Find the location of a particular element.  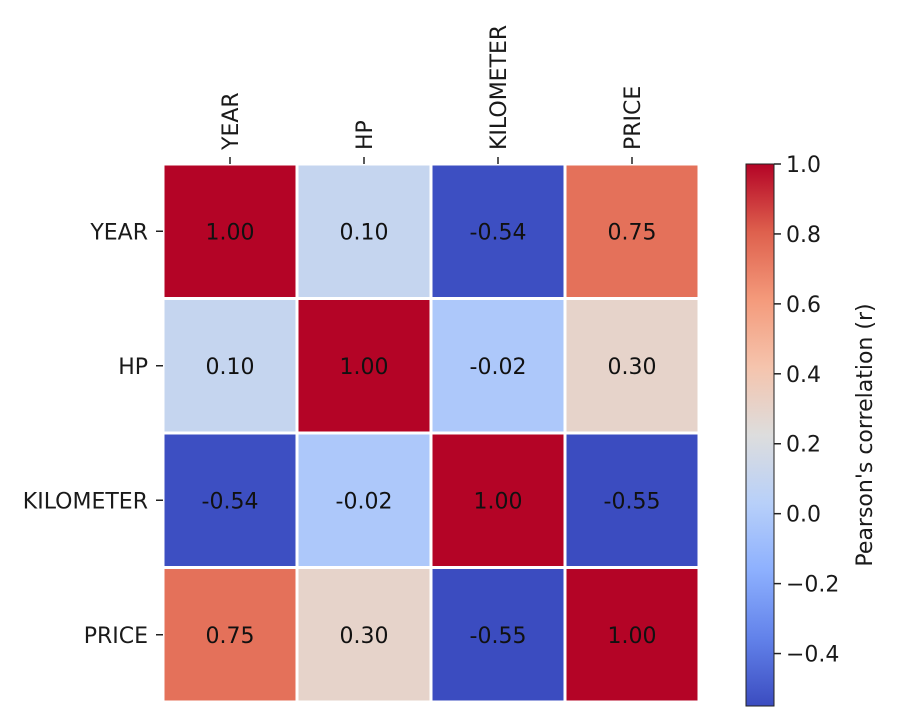

column-tick-label: PRICE is located at coordinates (633, 118).